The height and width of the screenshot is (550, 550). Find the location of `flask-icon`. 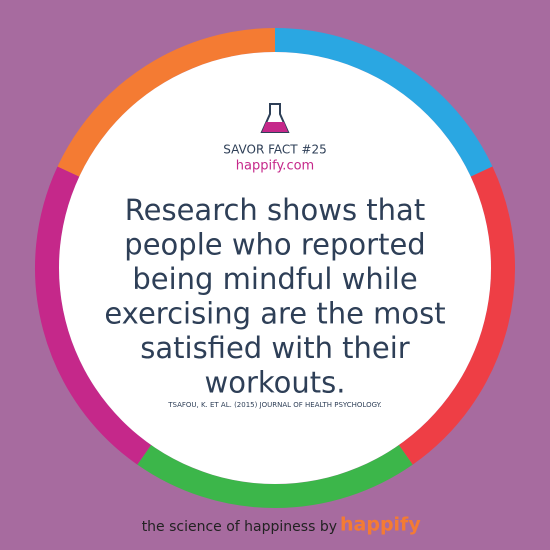

flask-icon is located at coordinates (275, 118).